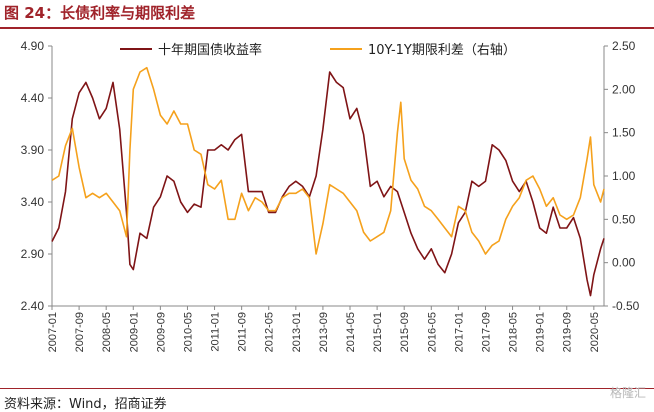 This screenshot has height=412, width=654. I want to click on y-left-tick-label: 4.90, so click(33, 46).